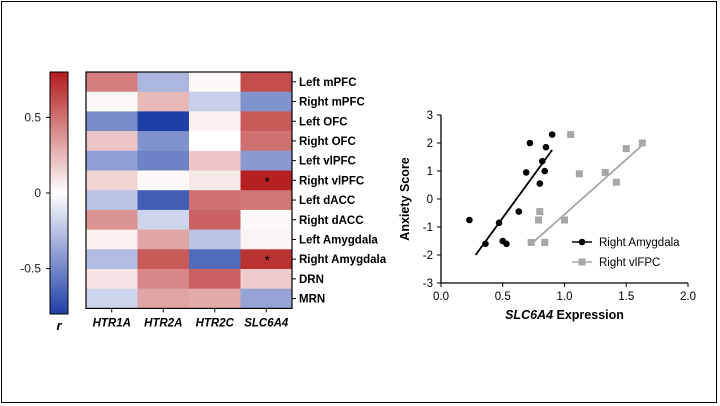 This screenshot has height=406, width=720. I want to click on row-label: Right OFC, so click(327, 142).